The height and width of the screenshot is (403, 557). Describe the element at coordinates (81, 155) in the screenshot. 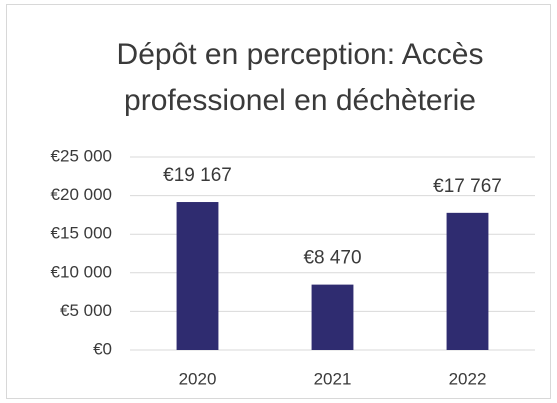

I see `y-tick-label: €25 000` at that location.